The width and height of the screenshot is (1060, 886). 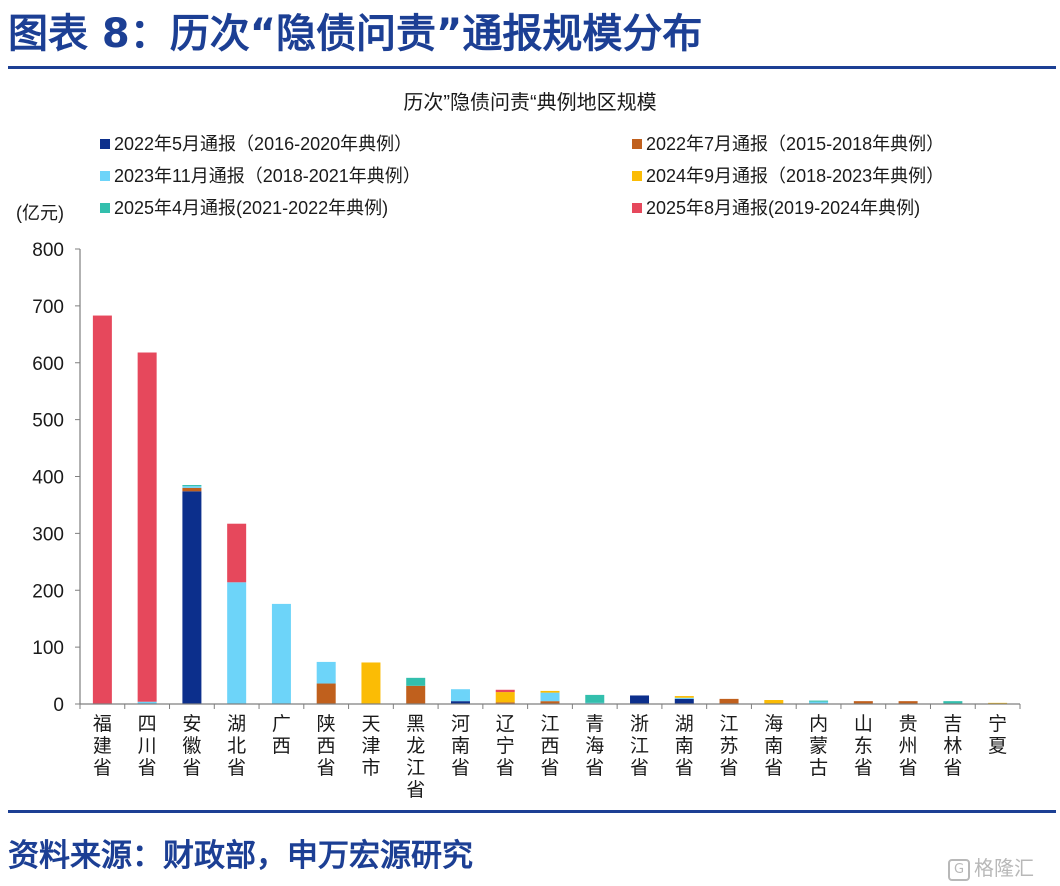 I want to click on y-tick-label: 0, so click(x=58, y=705).